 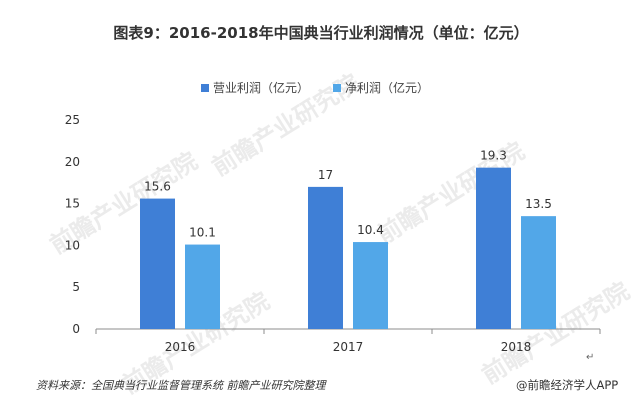 What do you see at coordinates (72, 120) in the screenshot?
I see `y-tick-label: 25` at bounding box center [72, 120].